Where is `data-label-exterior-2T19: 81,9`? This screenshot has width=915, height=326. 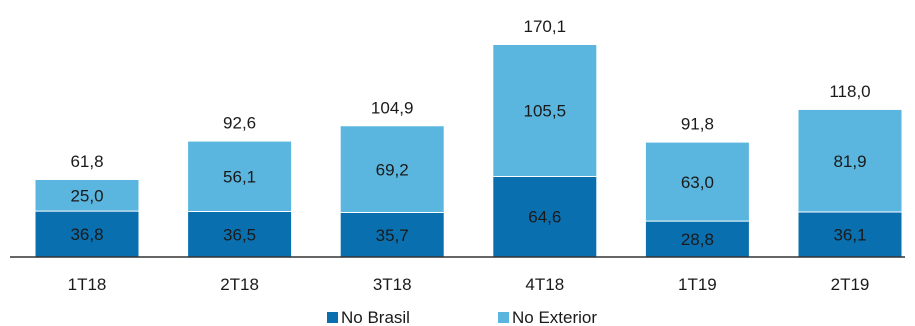 data-label-exterior-2T19: 81,9 is located at coordinates (849, 161).